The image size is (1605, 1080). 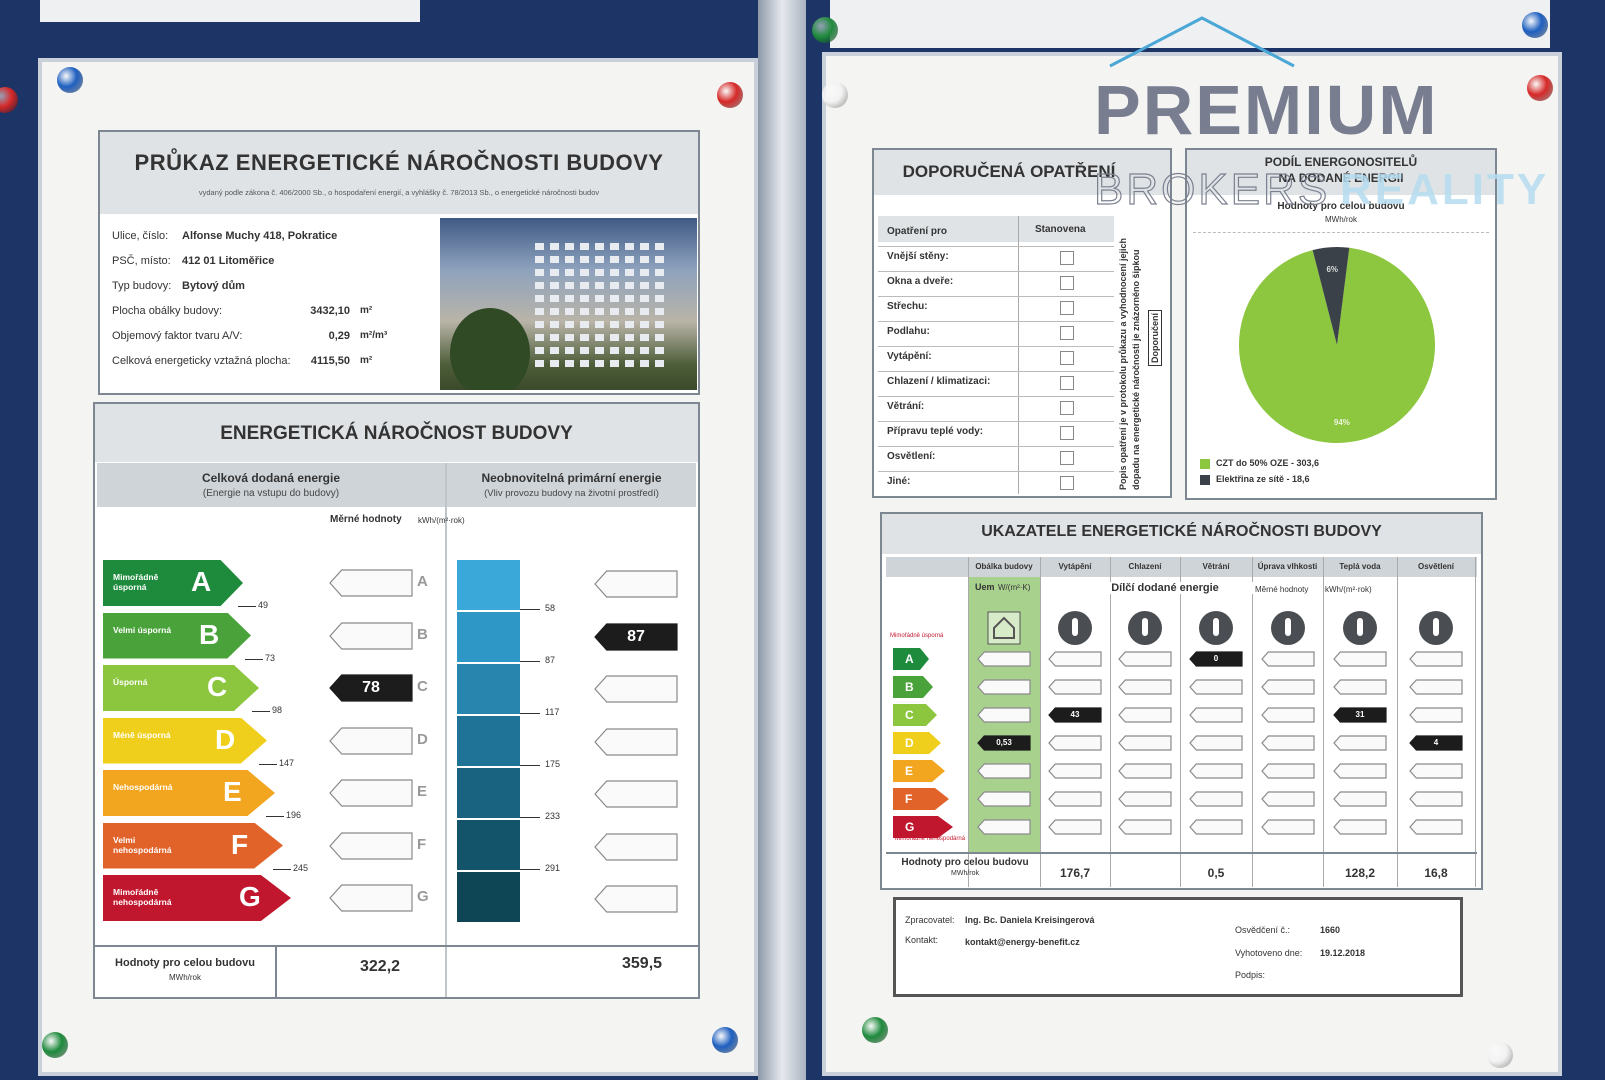 I want to click on rating-title: ENERGETICKÁ NÁROČNOST BUDOVY, so click(x=396, y=433).